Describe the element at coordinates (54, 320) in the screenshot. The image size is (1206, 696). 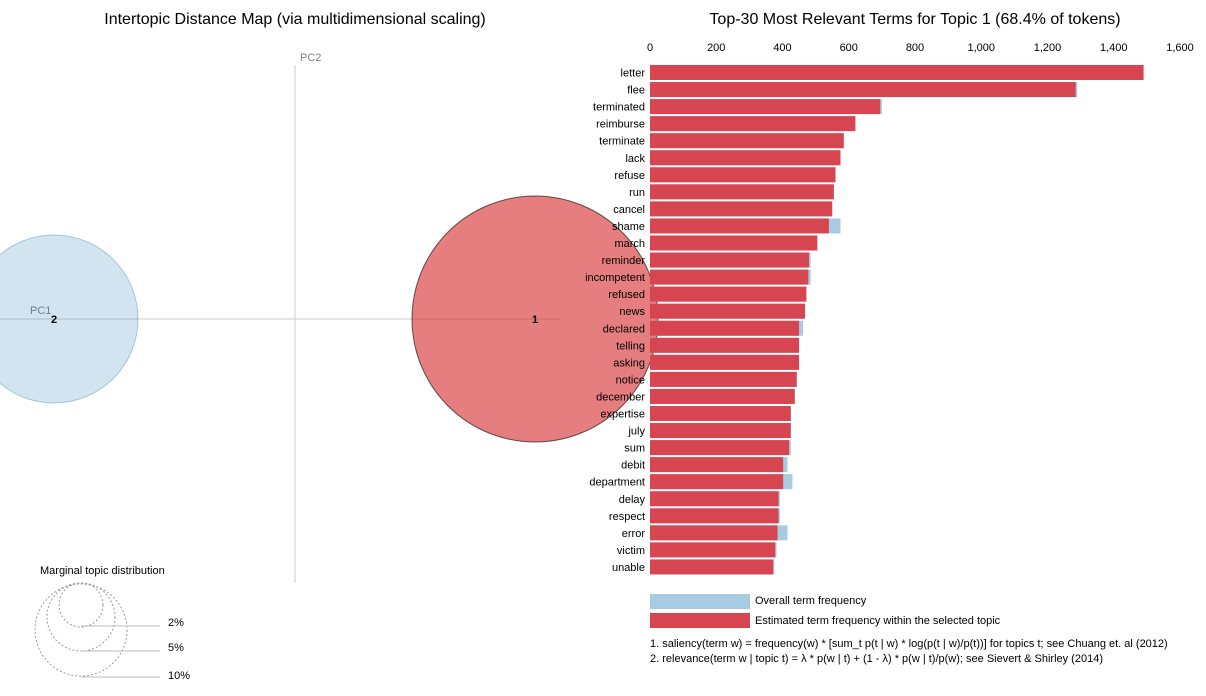
I see `topic-label-2: 2` at that location.